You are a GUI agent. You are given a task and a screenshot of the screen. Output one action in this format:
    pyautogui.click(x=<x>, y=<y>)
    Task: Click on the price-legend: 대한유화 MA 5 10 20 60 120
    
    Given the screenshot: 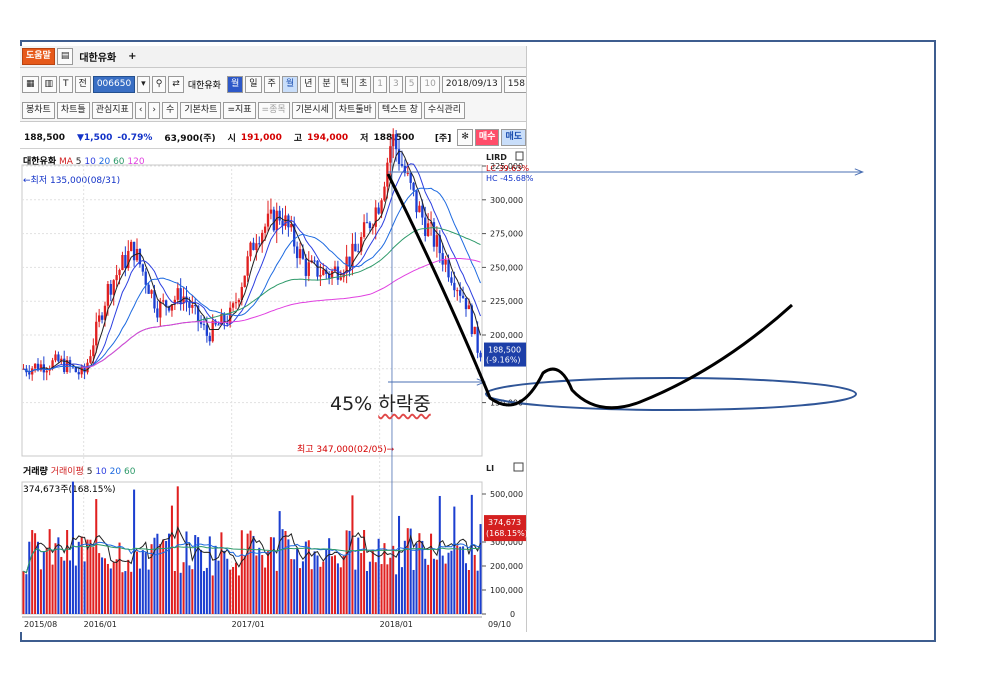 What is the action you would take?
    pyautogui.click(x=84, y=160)
    